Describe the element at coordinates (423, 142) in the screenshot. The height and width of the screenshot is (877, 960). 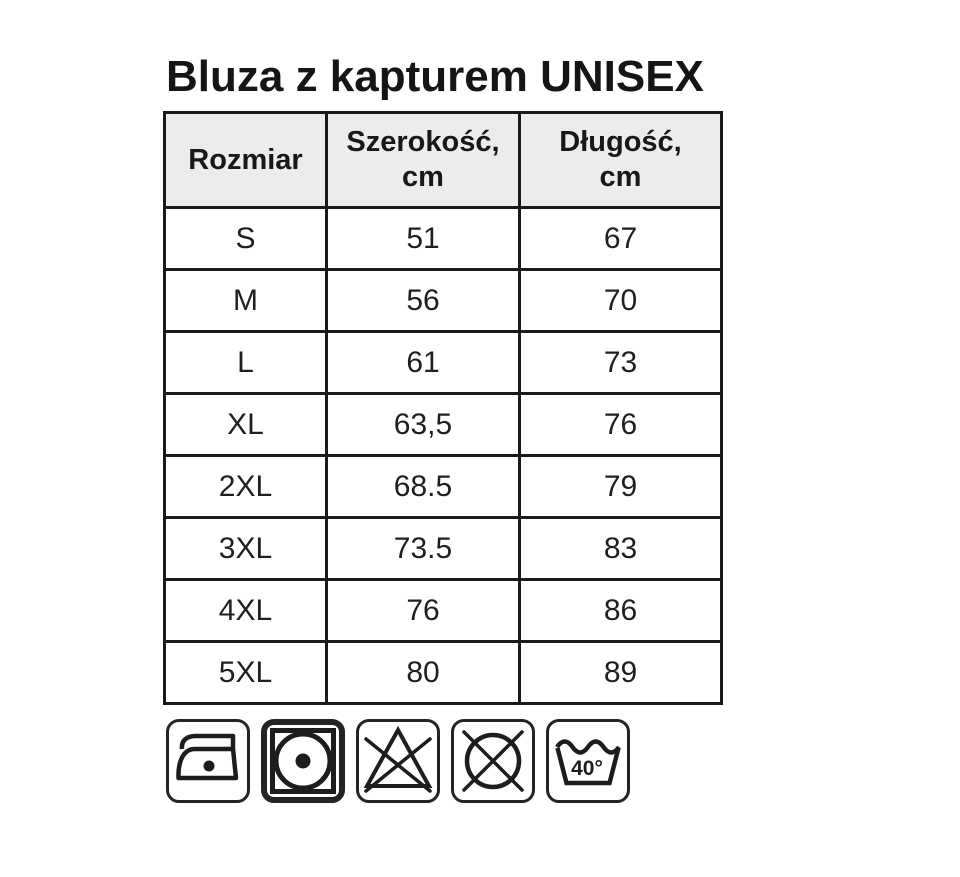
I see `header-width-label: Szerokość,` at that location.